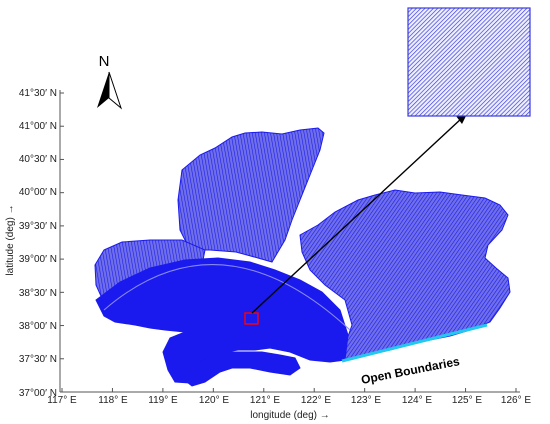 The width and height of the screenshot is (550, 424). What do you see at coordinates (103, 90) in the screenshot?
I see `north-arrow-icon` at bounding box center [103, 90].